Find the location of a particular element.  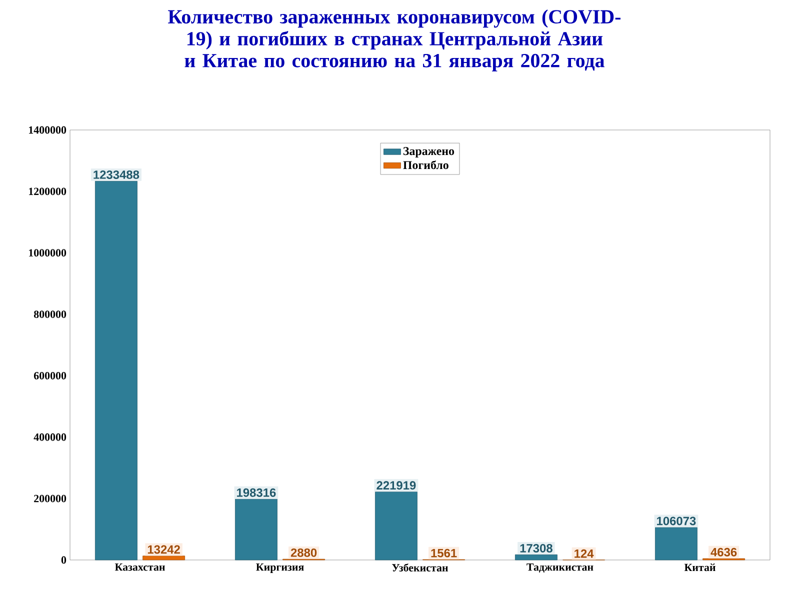

data-label: 1561 is located at coordinates (444, 553).